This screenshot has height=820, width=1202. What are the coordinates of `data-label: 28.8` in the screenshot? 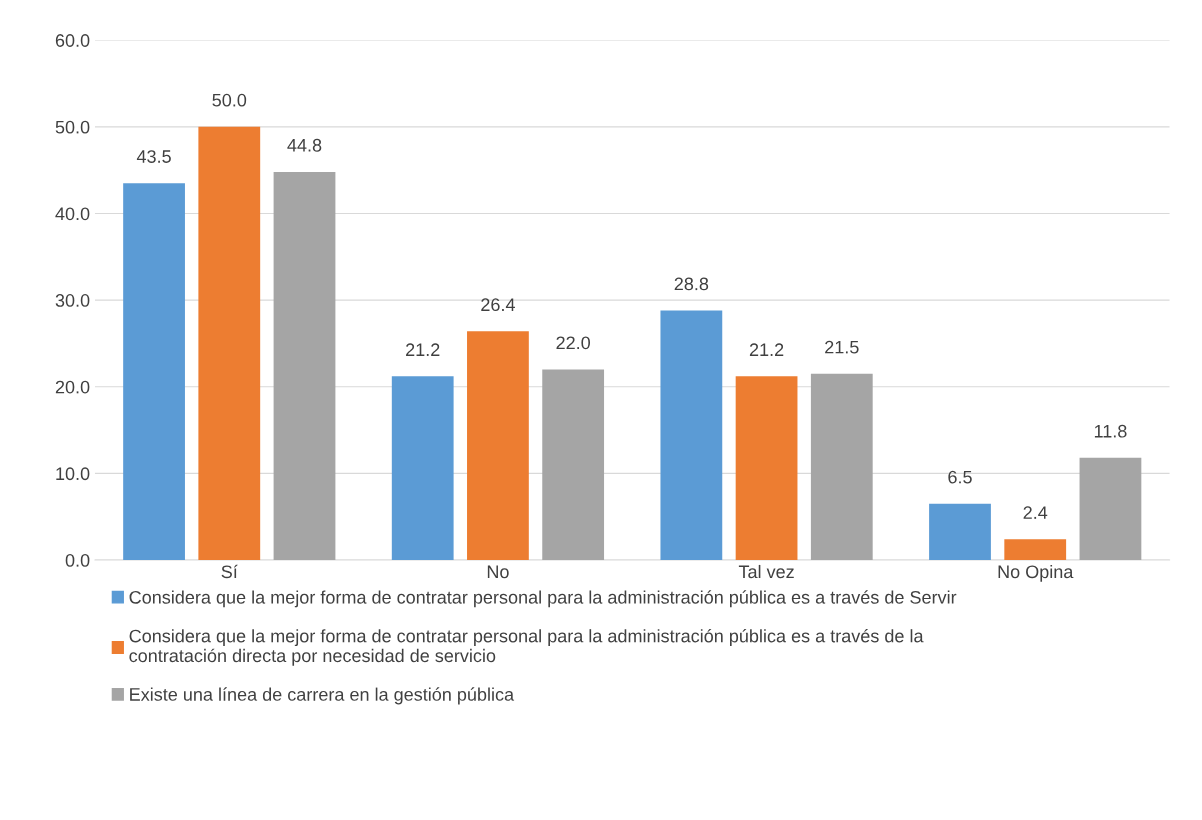 It's located at (691, 284).